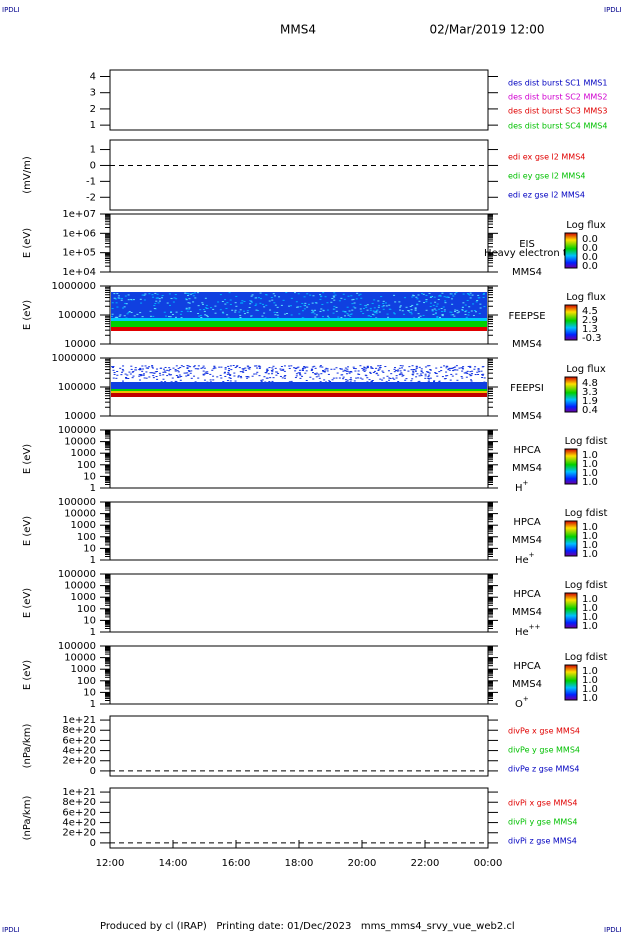 Image resolution: width=630 pixels, height=934 pixels. I want to click on instrument-label: FEEPSE, so click(526, 316).